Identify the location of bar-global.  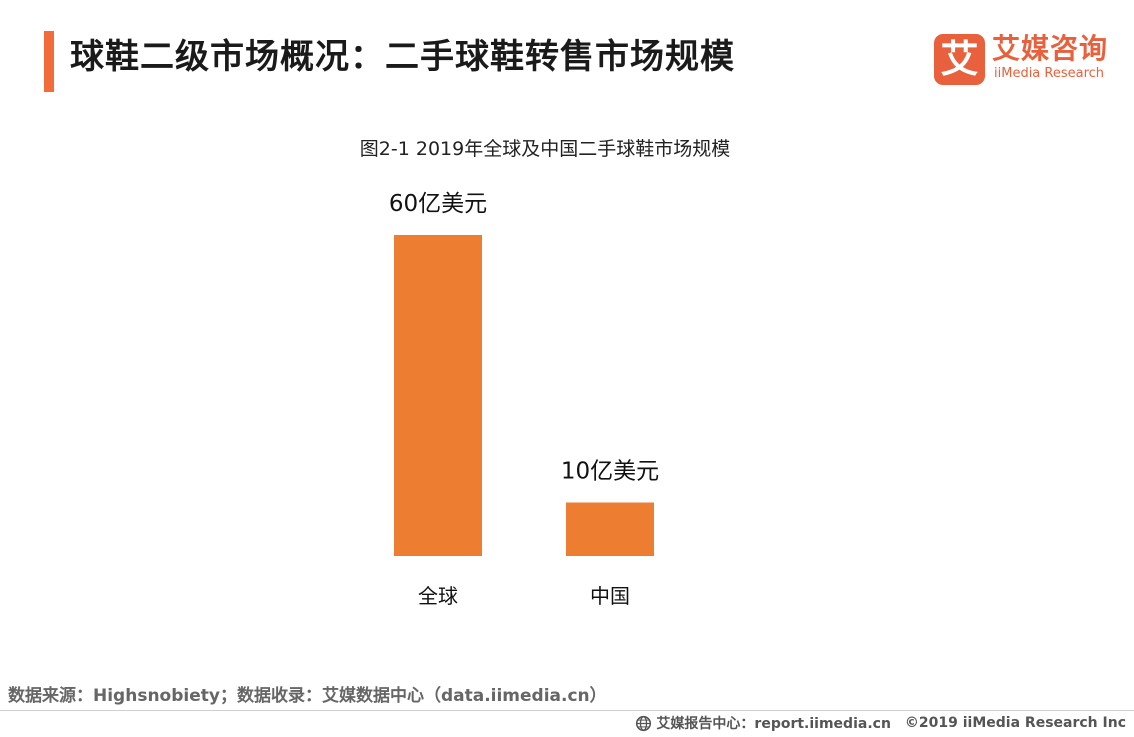
(438, 395).